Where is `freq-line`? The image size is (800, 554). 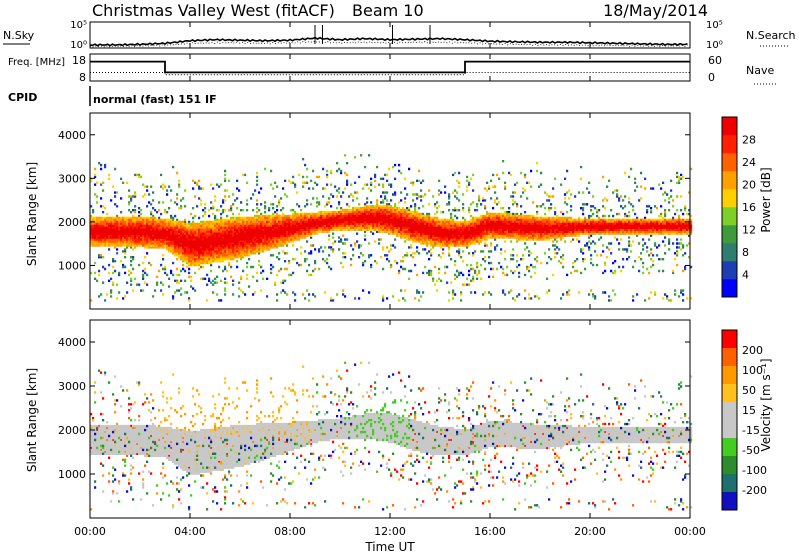 freq-line is located at coordinates (390, 67).